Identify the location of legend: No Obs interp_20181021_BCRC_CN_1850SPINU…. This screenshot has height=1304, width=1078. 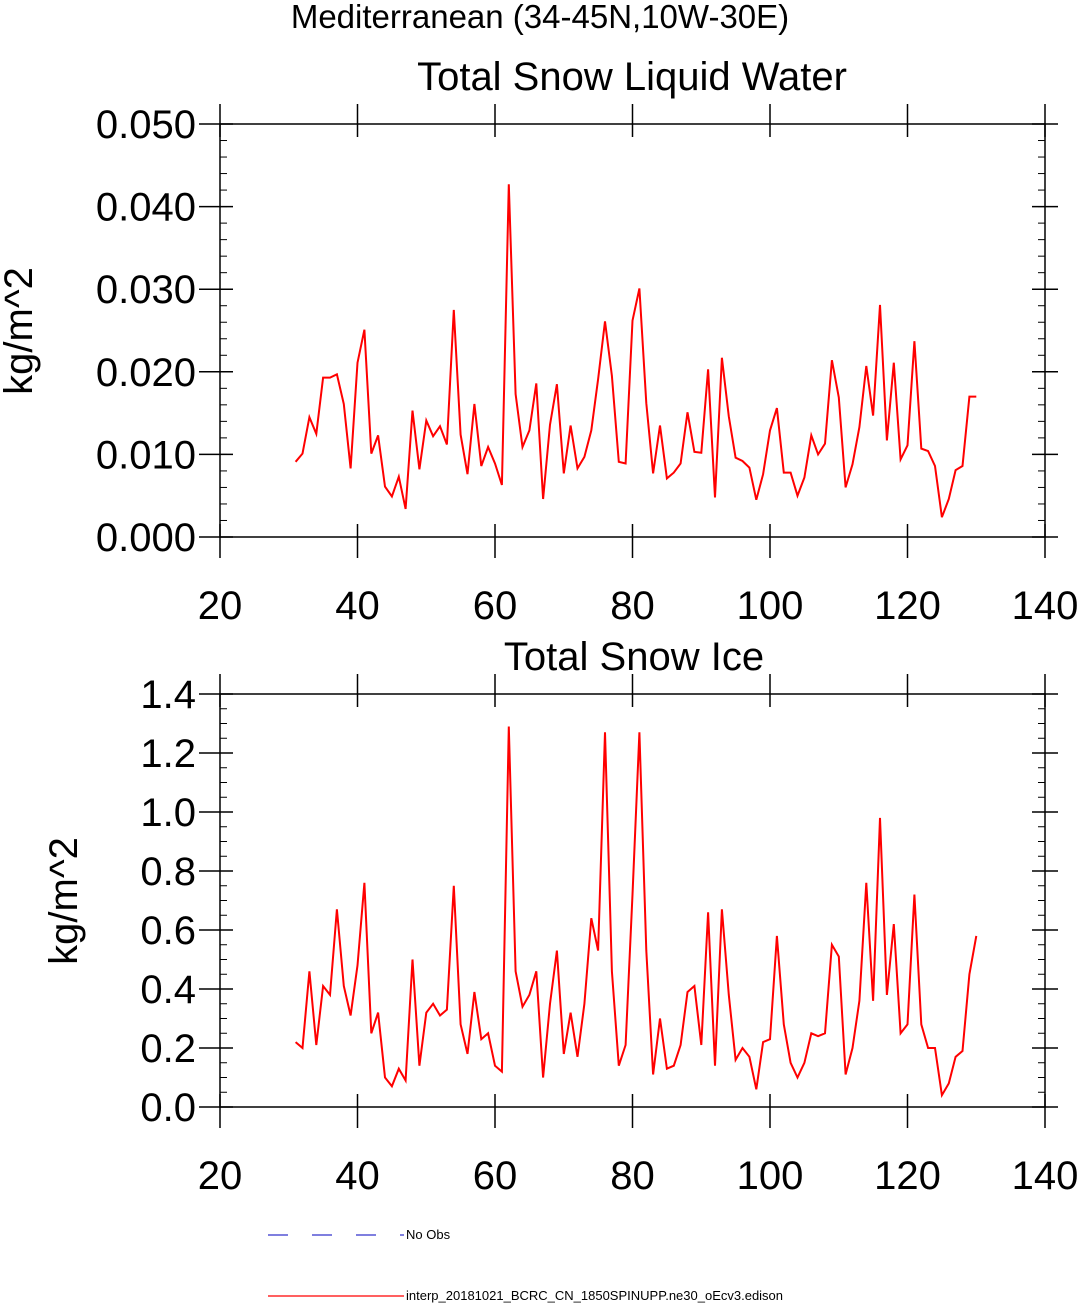
(525, 1265).